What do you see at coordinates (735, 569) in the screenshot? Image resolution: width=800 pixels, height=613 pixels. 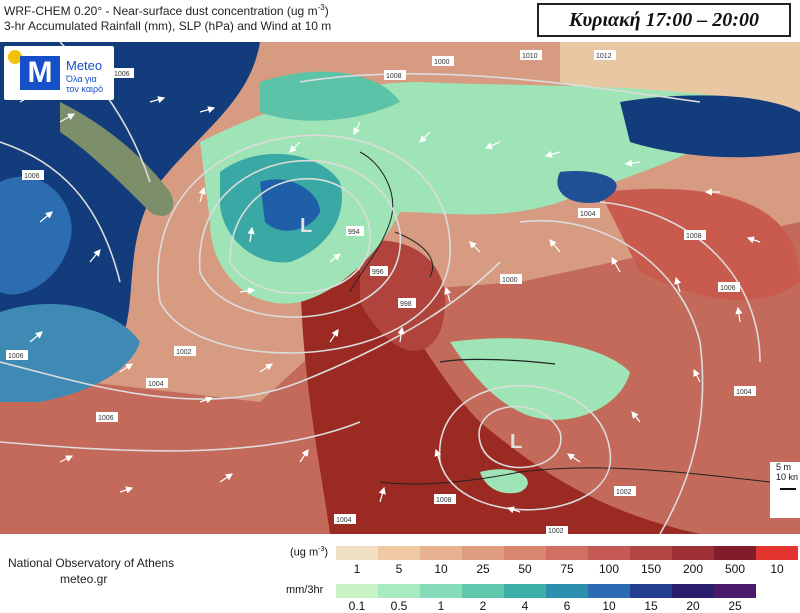 I see `dust-tick-label: 500` at bounding box center [735, 569].